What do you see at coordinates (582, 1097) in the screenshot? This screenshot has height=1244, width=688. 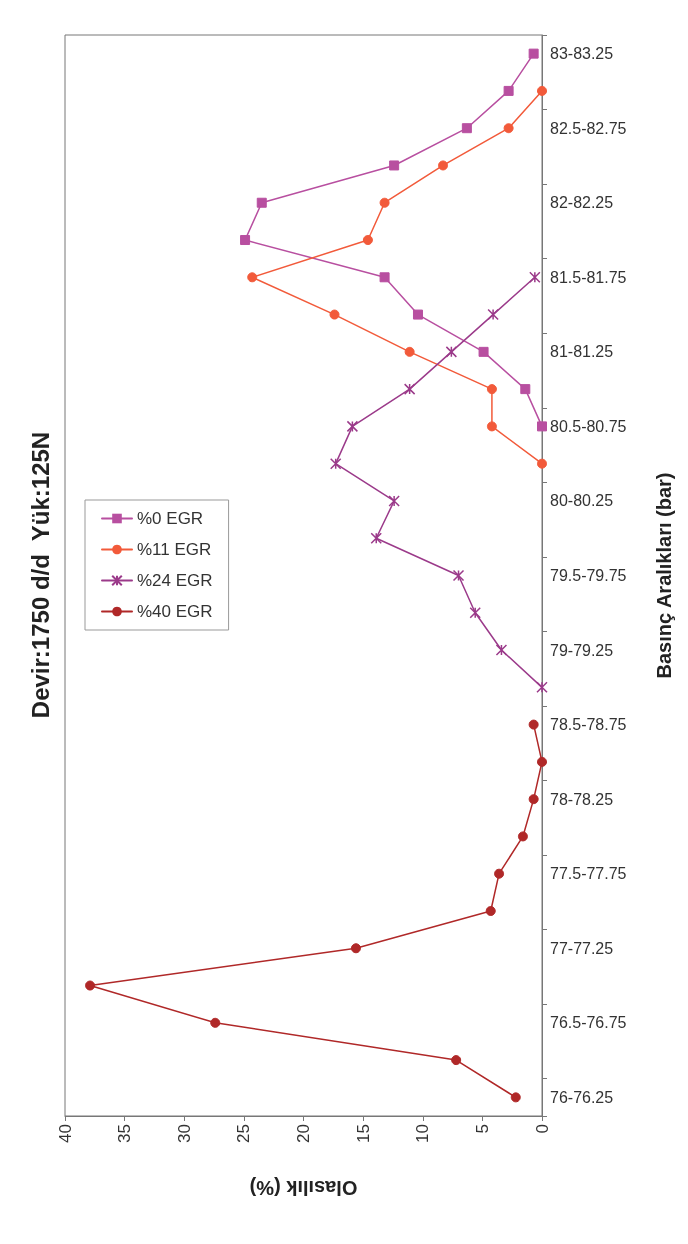 I see `y-tick-label: 76-76.25` at bounding box center [582, 1097].